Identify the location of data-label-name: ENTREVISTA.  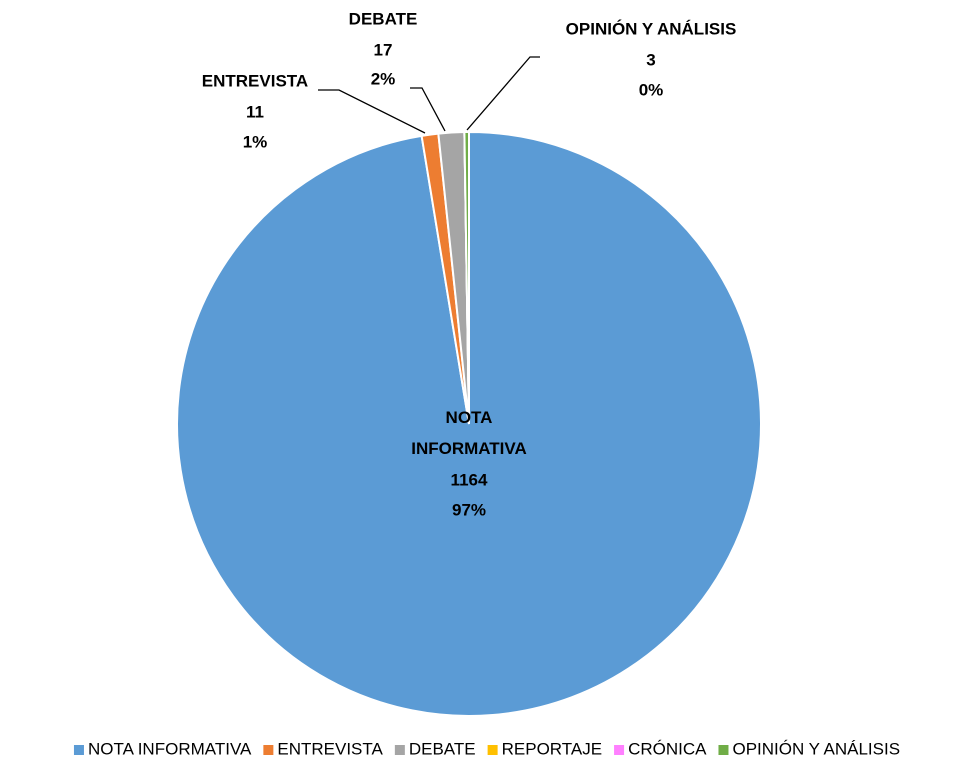
(255, 80).